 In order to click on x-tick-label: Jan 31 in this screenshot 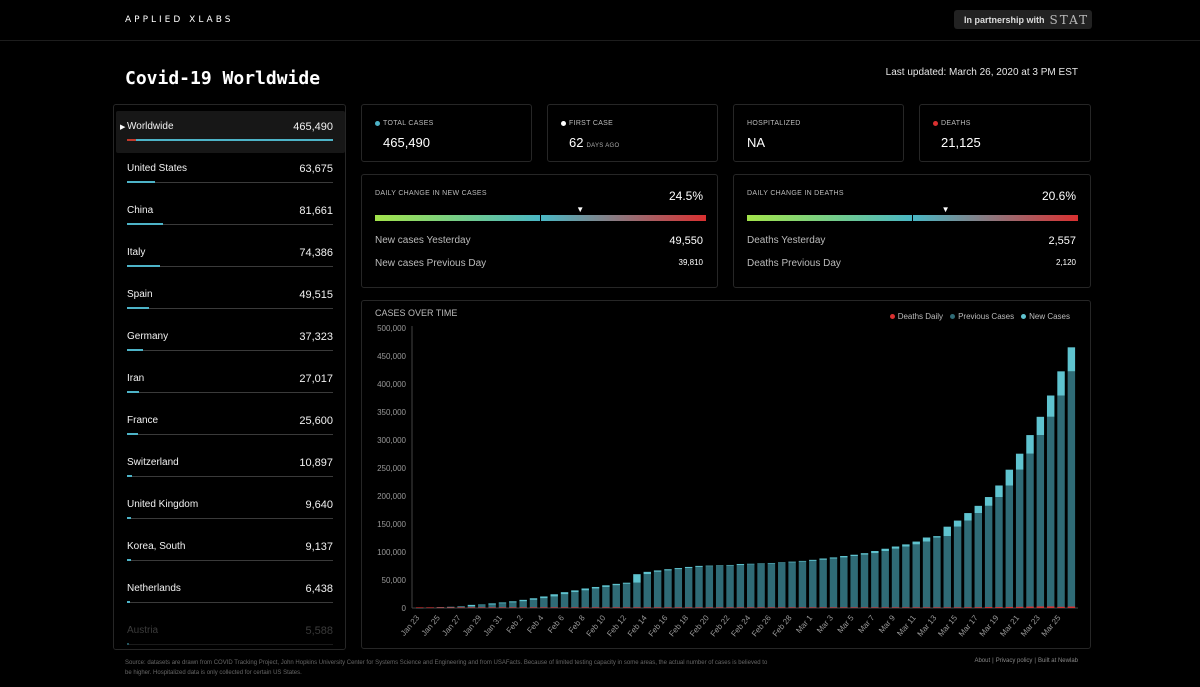, I will do `click(493, 625)`.